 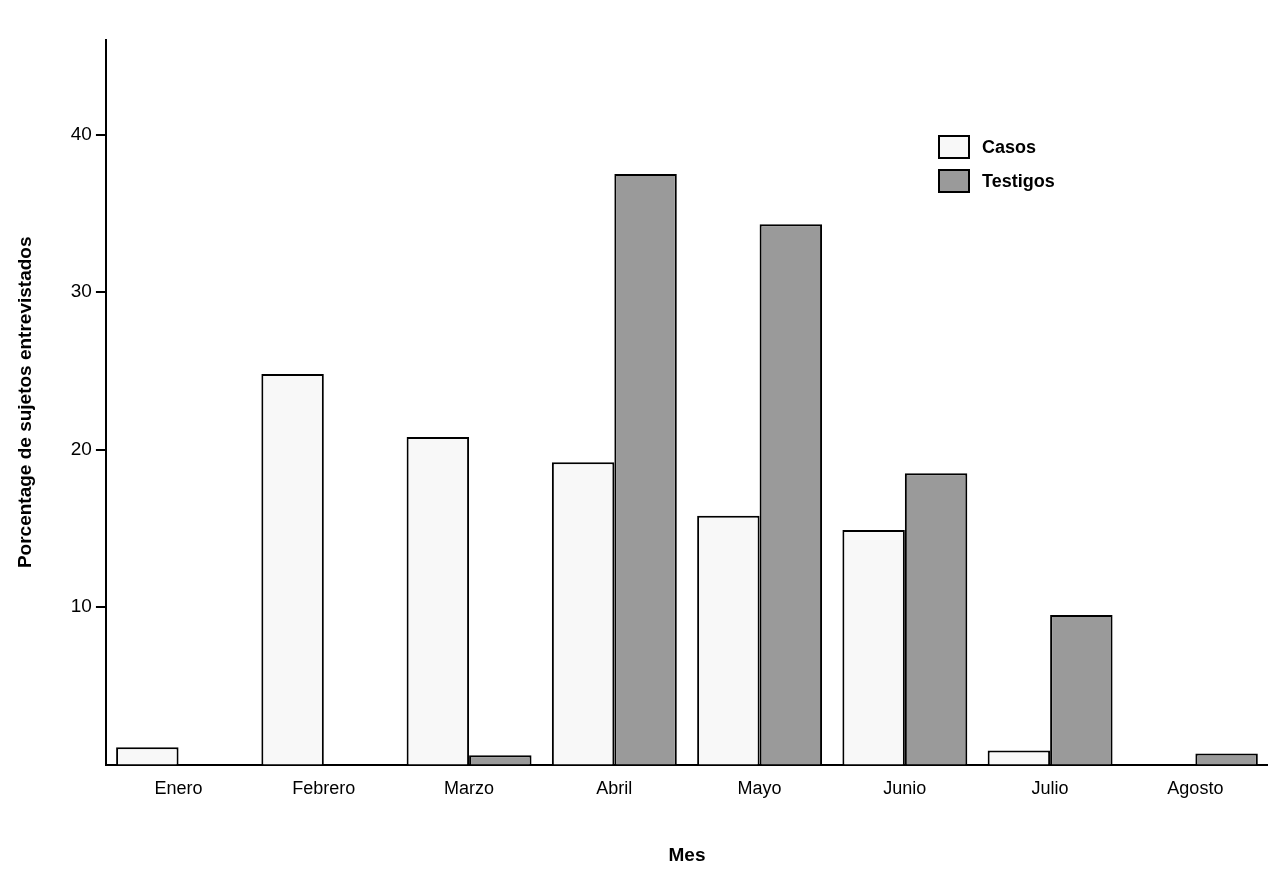 I want to click on y-axis-title: Porcentage de sujetos entrevistados, so click(x=24, y=402).